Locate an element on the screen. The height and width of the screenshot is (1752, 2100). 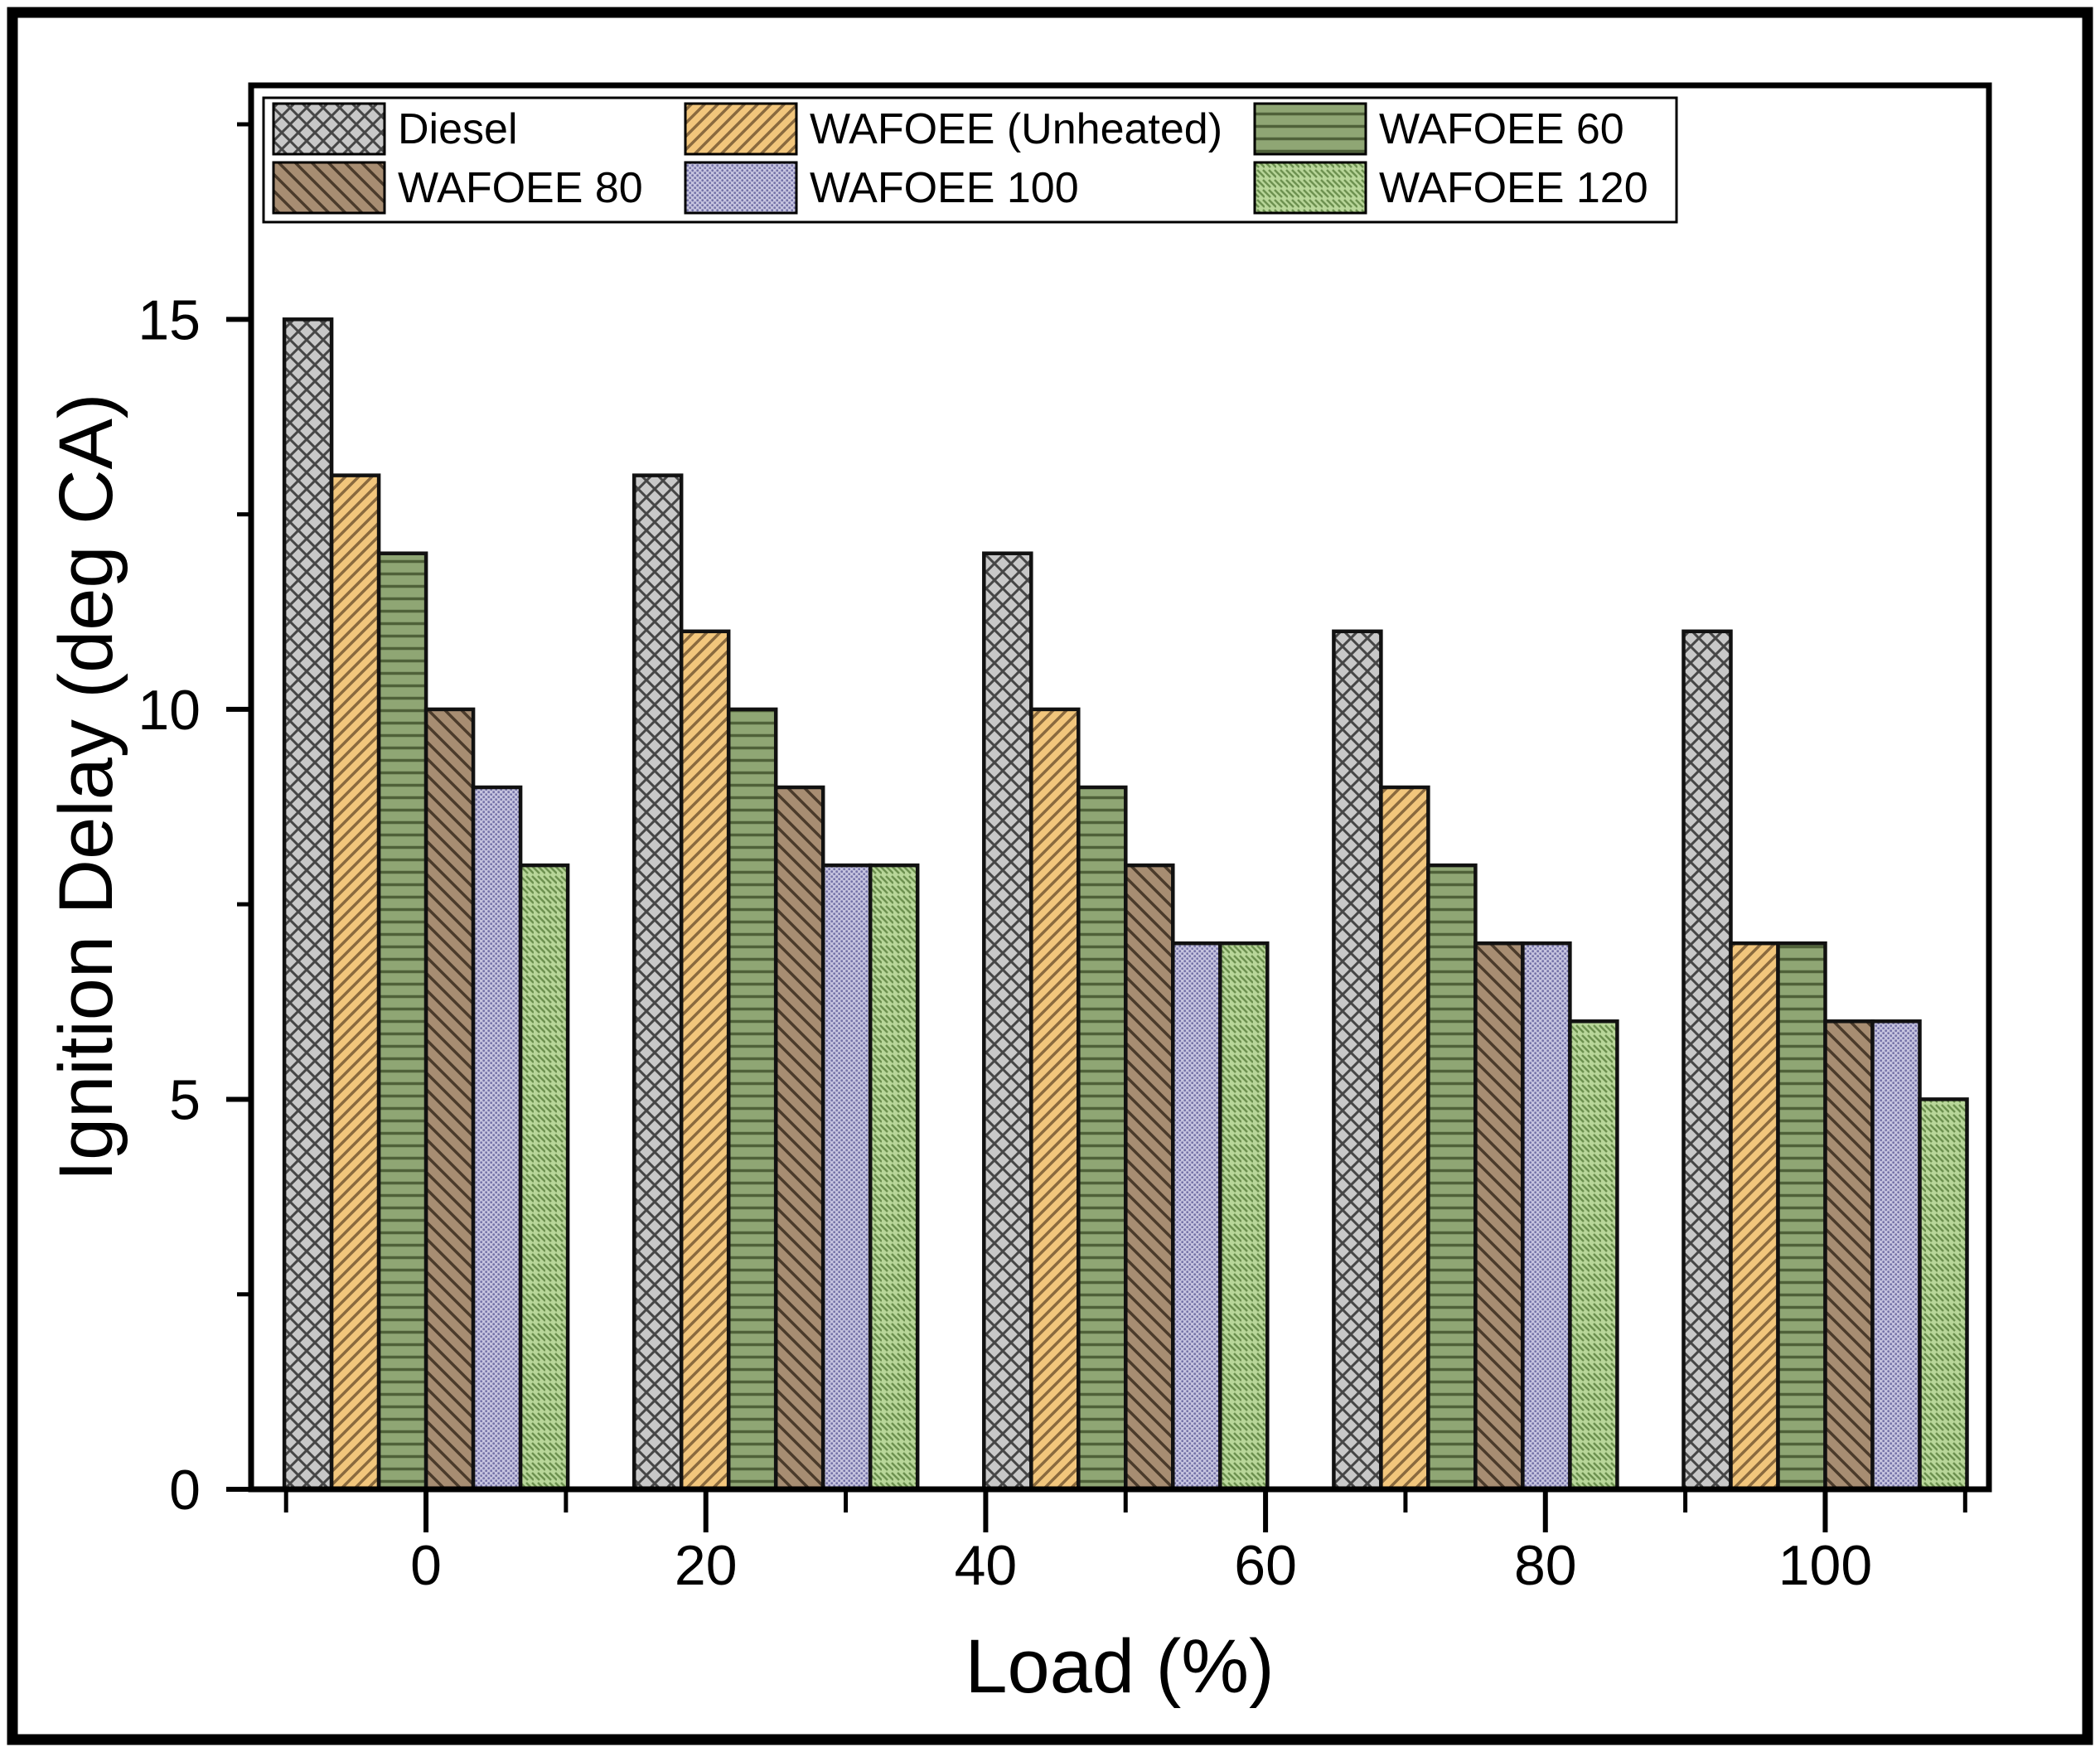
y-tick-label: 0 is located at coordinates (185, 1490).